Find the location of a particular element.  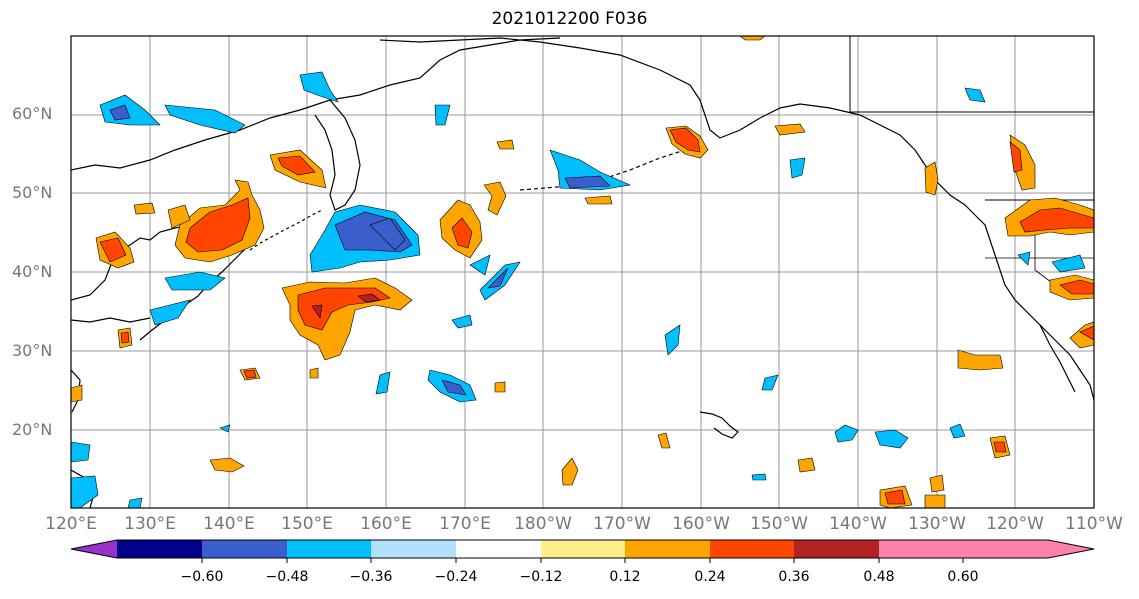

colorbar-tick-label: −0.24 is located at coordinates (456, 577).